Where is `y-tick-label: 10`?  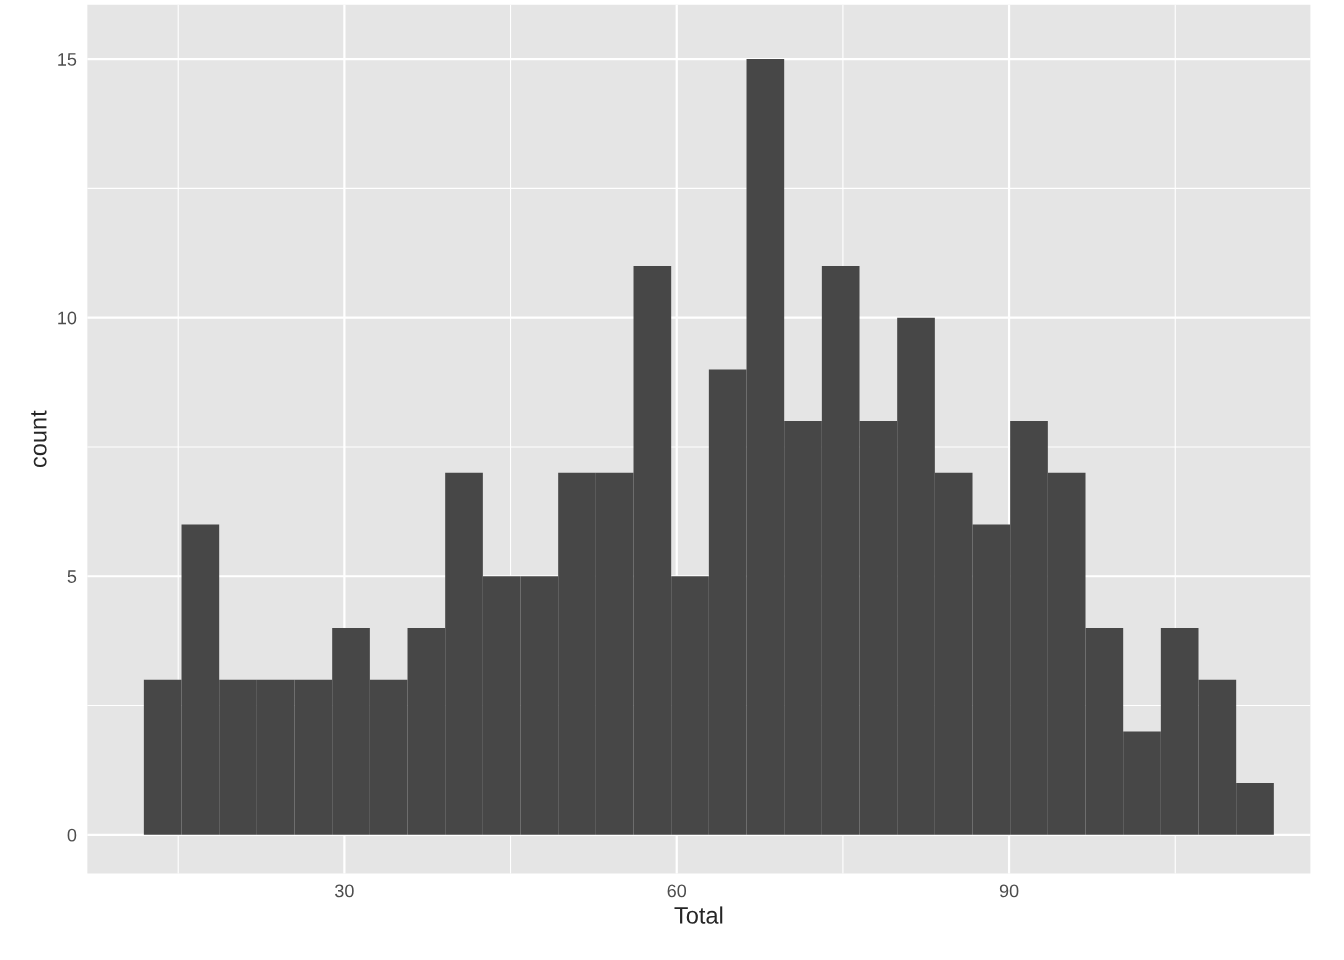 y-tick-label: 10 is located at coordinates (67, 318).